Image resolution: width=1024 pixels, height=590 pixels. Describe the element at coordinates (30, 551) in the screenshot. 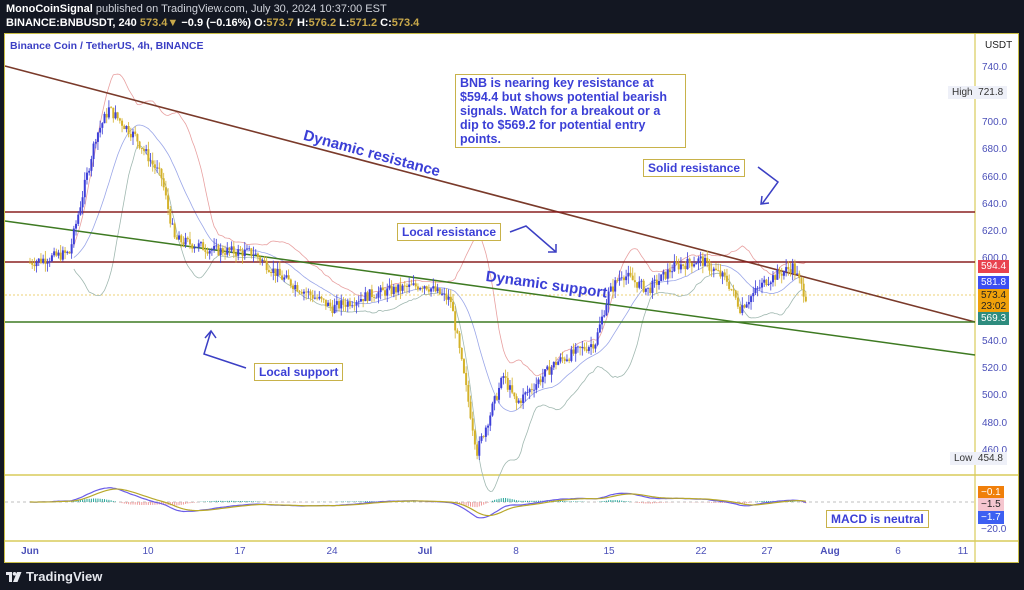

I see `time-tick: Jun` at that location.